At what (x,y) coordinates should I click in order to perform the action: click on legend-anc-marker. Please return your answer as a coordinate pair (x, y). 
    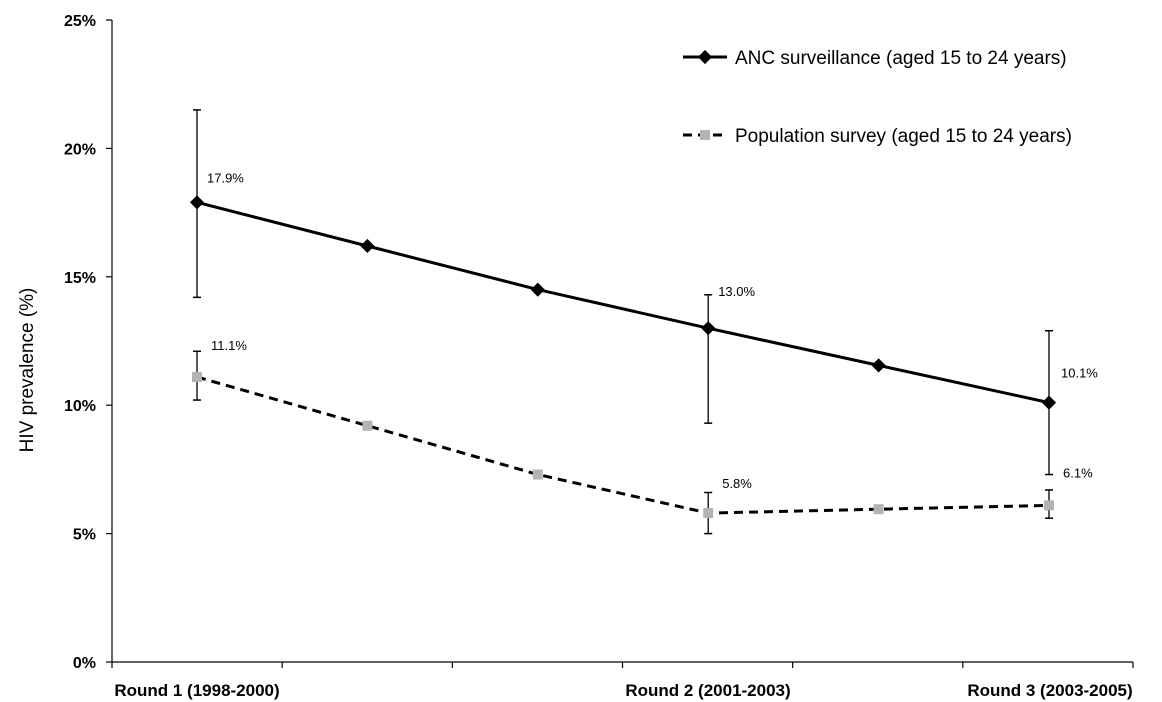
    Looking at the image, I should click on (705, 57).